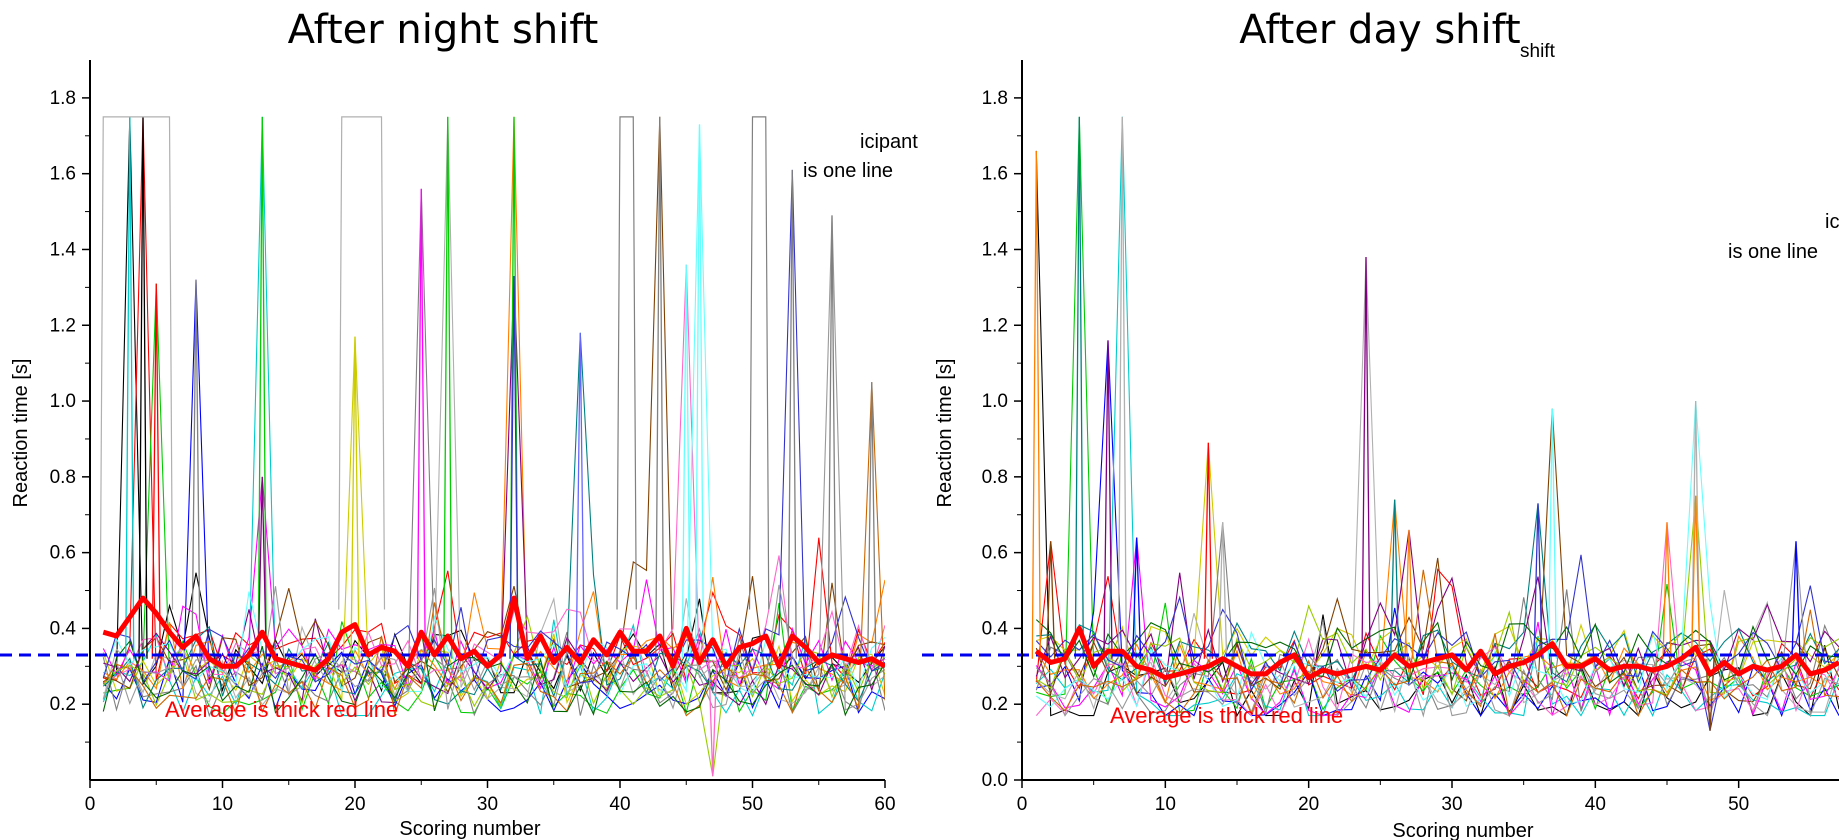  I want to click on day-annotation-participant: ic, so click(1832, 222).